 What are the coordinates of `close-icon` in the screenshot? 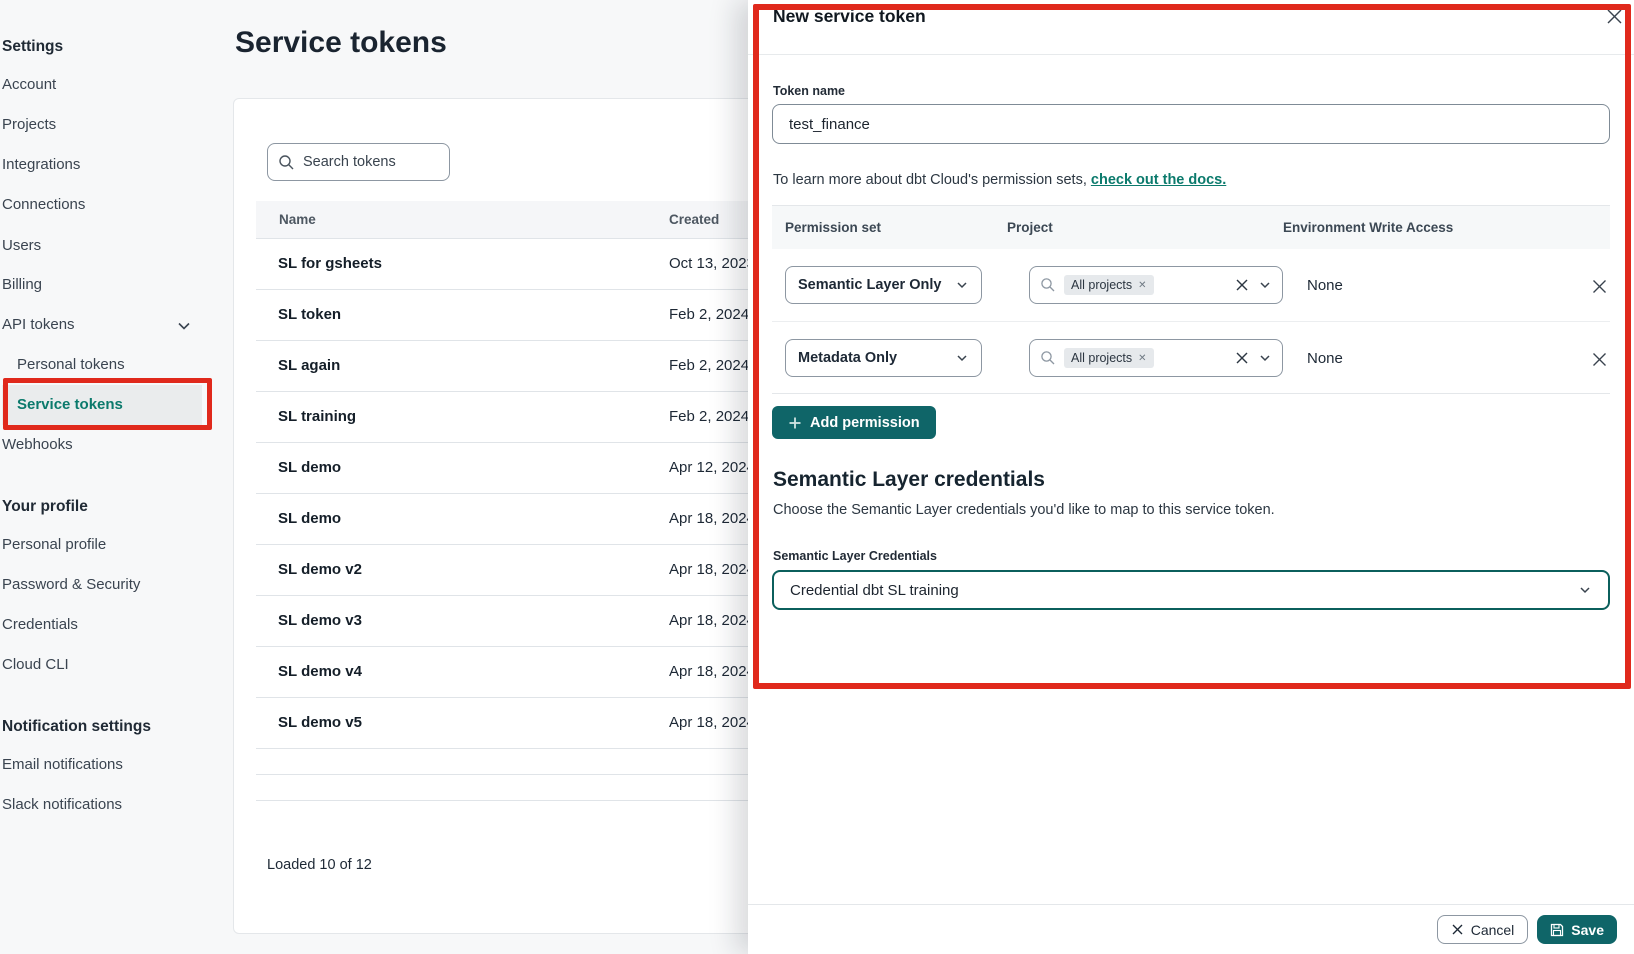 It's located at (1614, 16).